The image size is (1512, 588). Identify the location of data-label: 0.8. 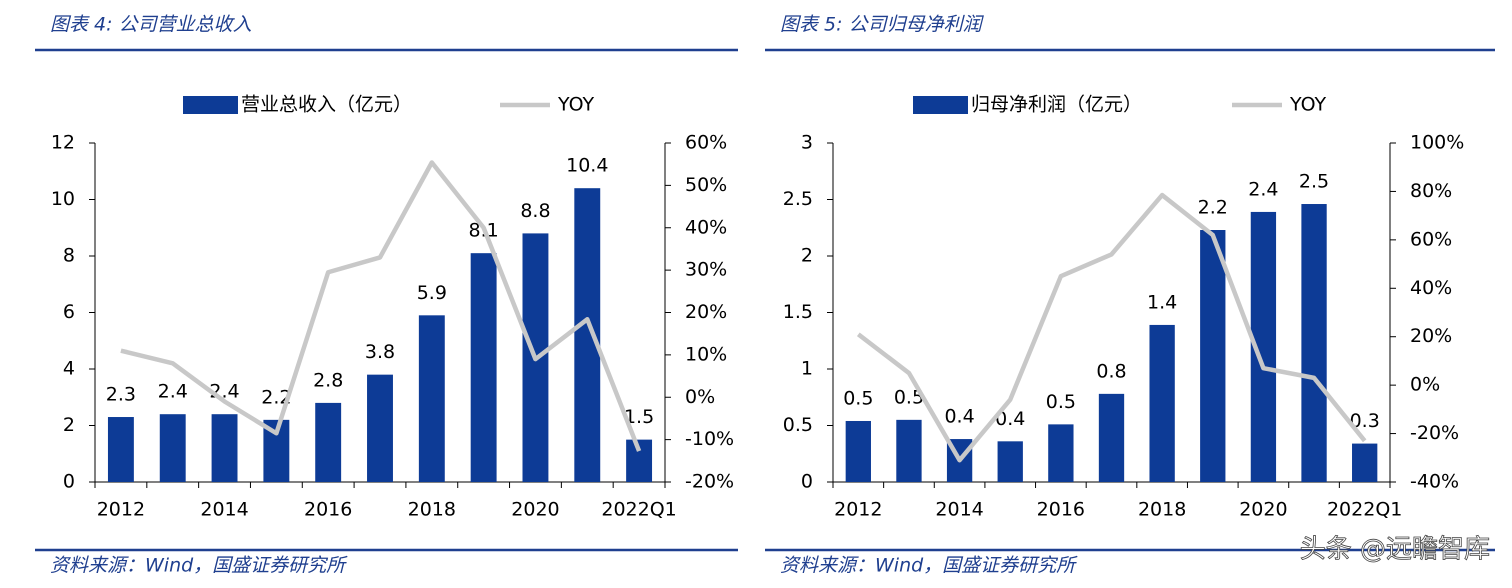
(1111, 371).